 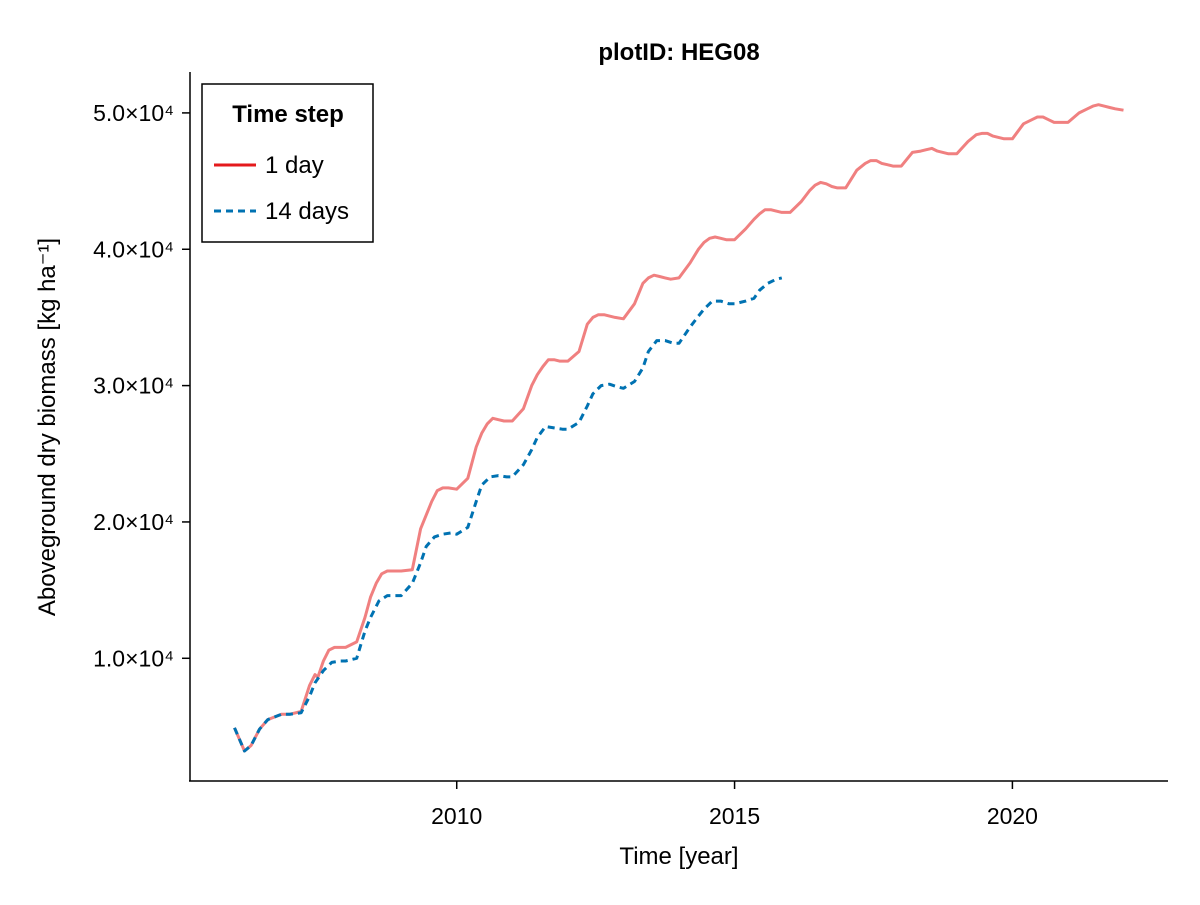 I want to click on y-axis-ticks: 1.0×10⁴ 2.0×10⁴ 3.0×10⁴ 4.0×10⁴ 5.0×10⁴, so click(x=141, y=385).